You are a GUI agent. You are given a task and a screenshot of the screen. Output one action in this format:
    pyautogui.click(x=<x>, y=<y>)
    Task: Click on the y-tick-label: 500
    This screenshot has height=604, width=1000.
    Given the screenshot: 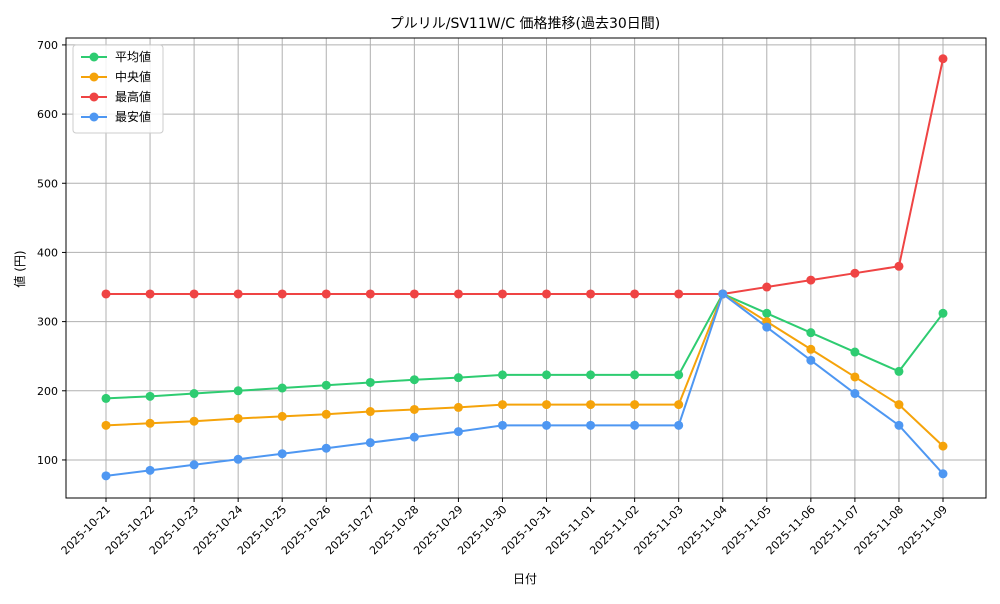 What is the action you would take?
    pyautogui.click(x=47, y=183)
    